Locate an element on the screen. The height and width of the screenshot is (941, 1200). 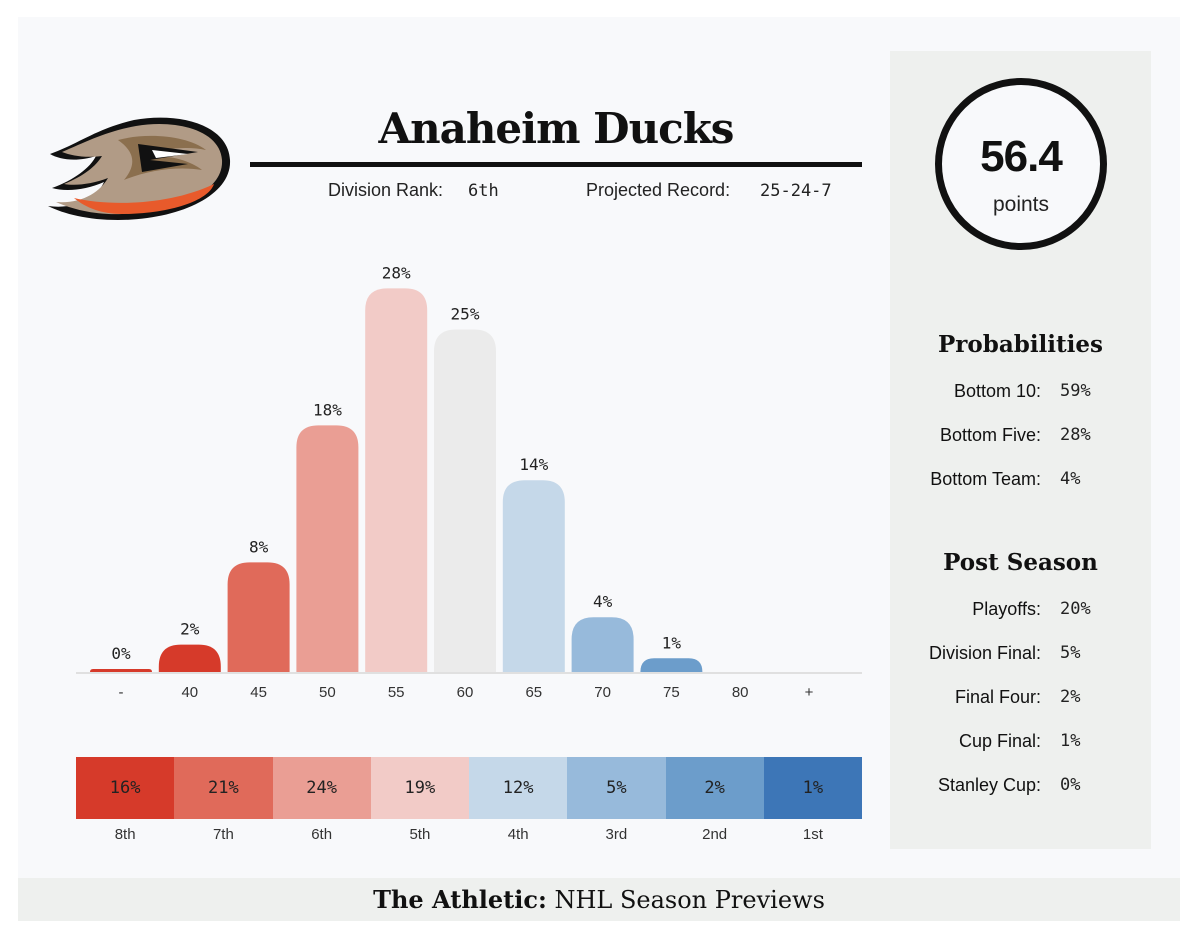
projected-points-circle: 56.4 points is located at coordinates (1021, 164).